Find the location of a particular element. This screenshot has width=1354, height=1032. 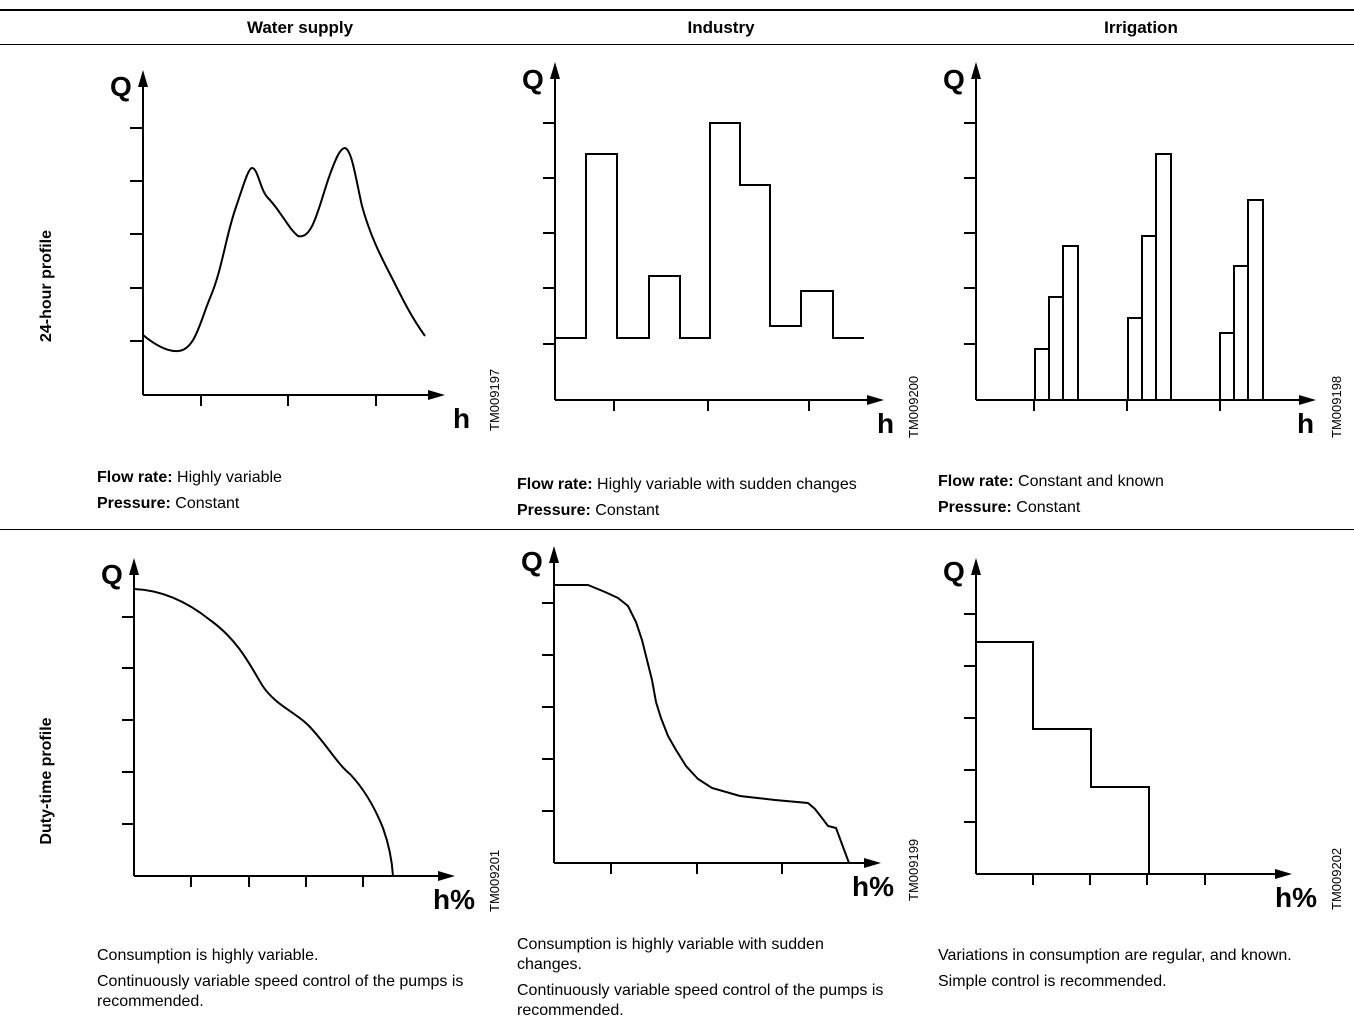

irrigation-24h-svg is located at coordinates (1140, 236).